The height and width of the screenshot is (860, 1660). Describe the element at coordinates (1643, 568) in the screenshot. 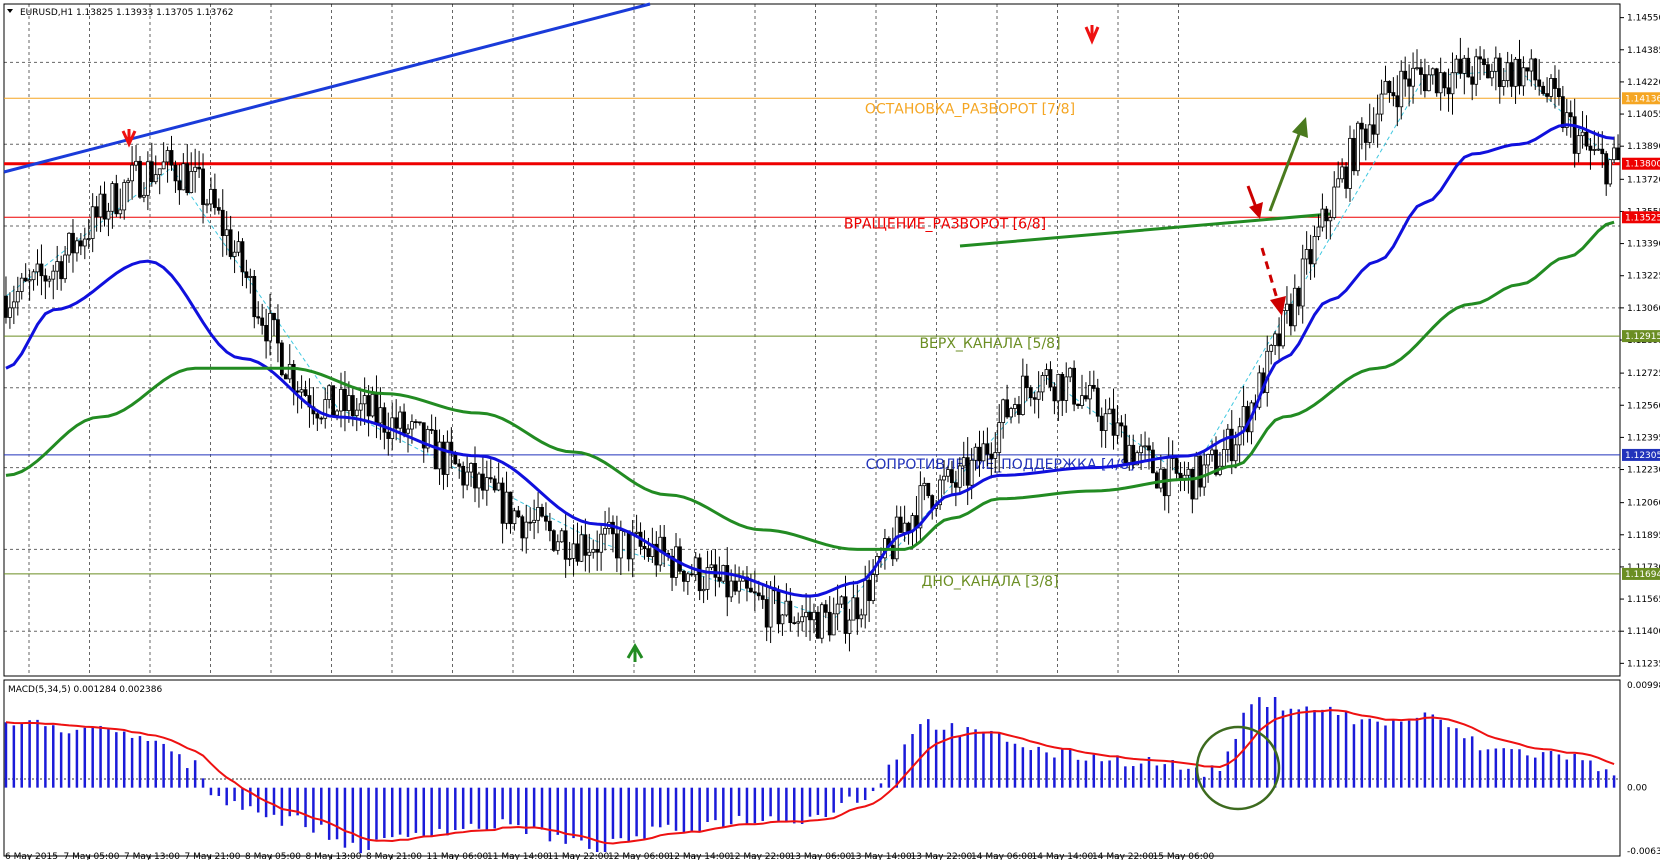

I see `price-tick-label: 1.11730` at that location.